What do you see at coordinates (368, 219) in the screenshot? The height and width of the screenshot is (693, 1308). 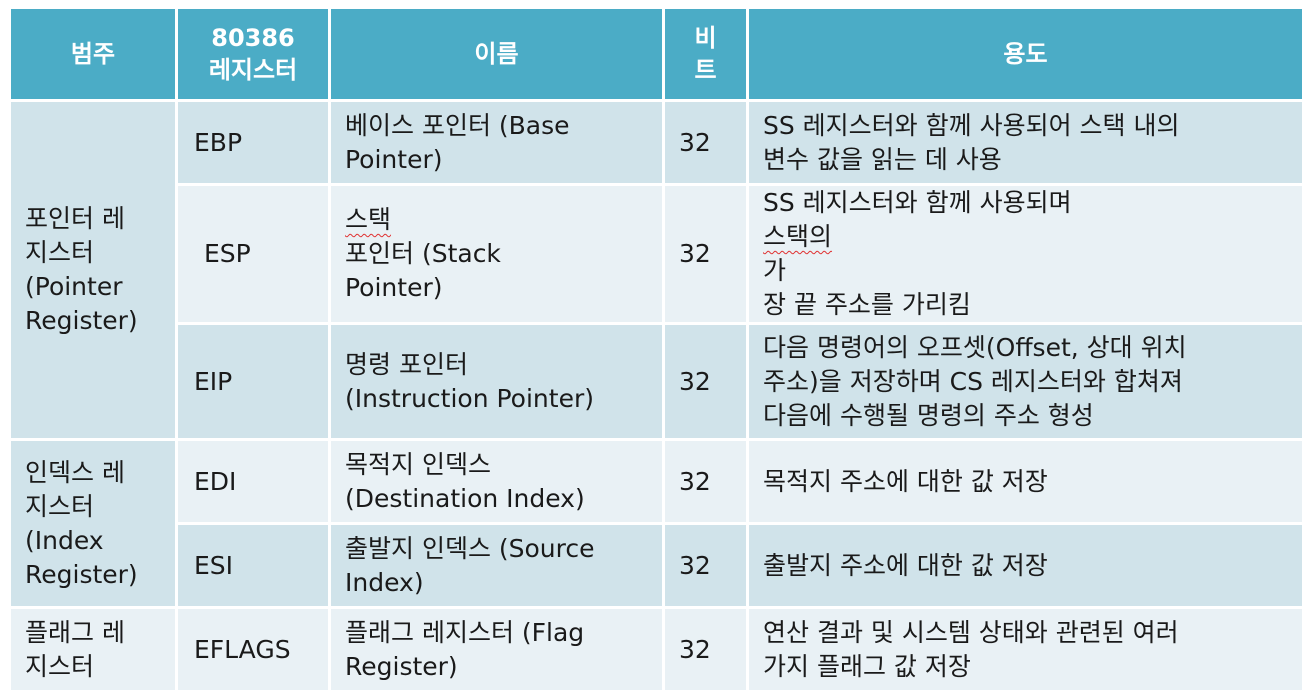 I see `spellcheck-word: 스택` at bounding box center [368, 219].